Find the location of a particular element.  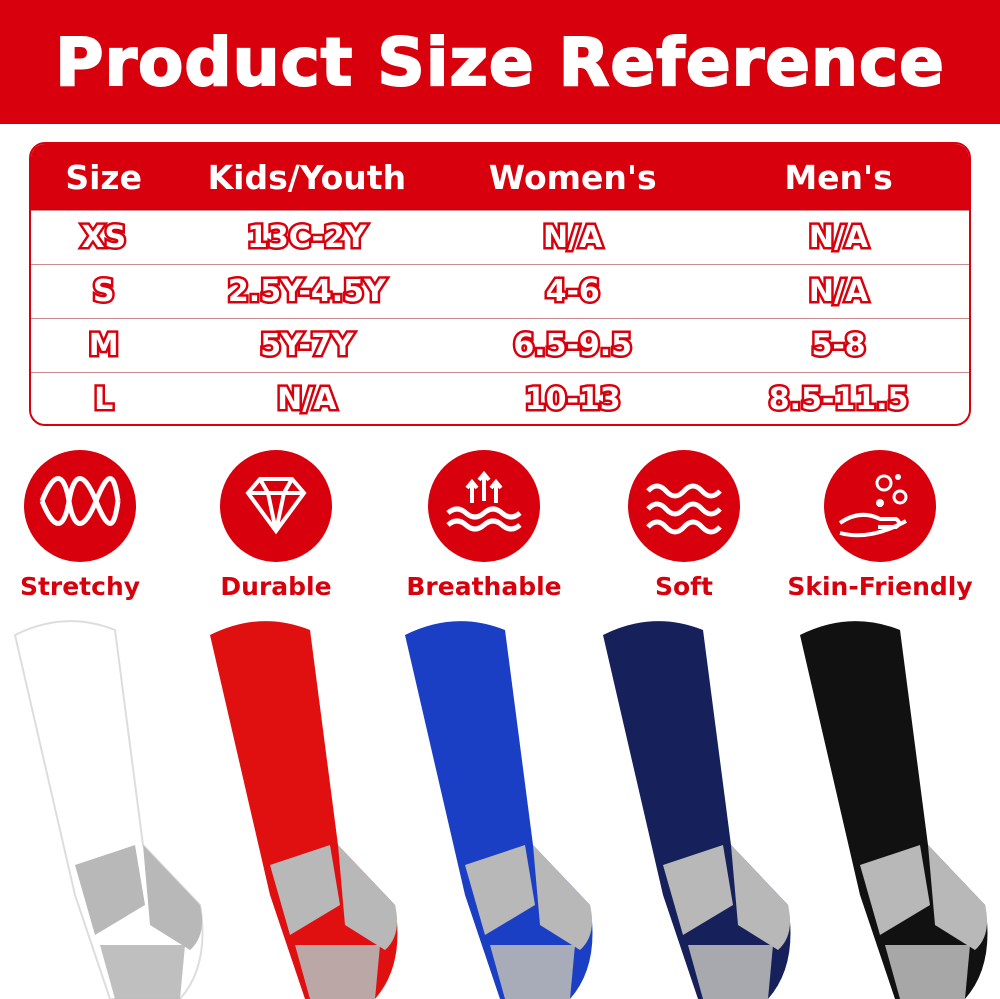

table-cell: 2.5Y-4.5Y is located at coordinates (306, 292).